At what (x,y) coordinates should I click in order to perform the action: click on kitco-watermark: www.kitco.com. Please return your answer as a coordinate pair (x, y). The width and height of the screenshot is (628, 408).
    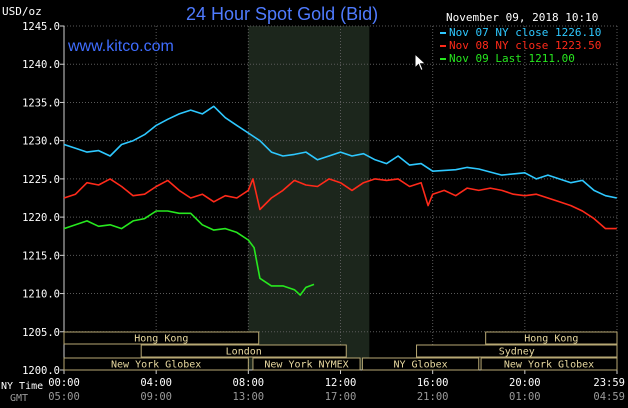
    Looking at the image, I should click on (121, 46).